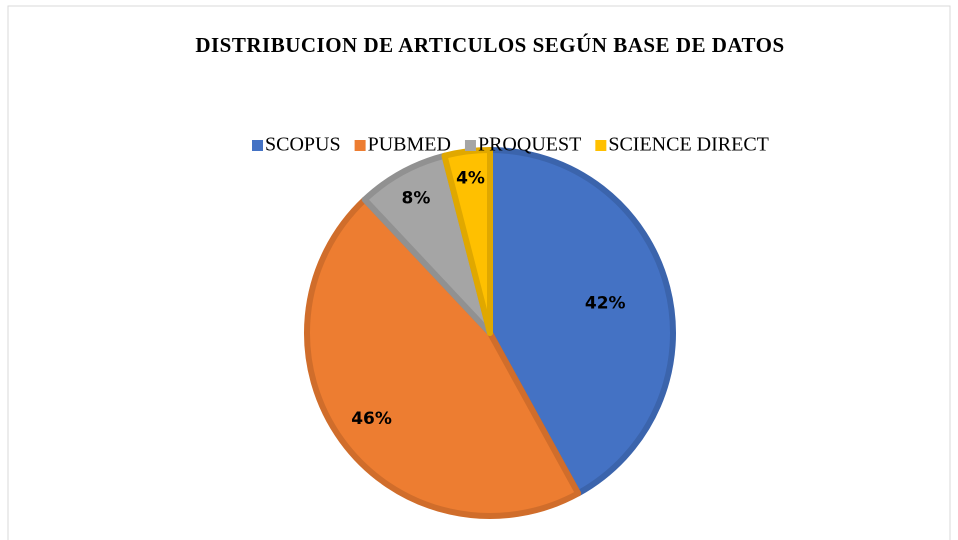  I want to click on legend: SCOPUS PUBMED PROQUEST SCIENCE DIRECT, so click(510, 145).